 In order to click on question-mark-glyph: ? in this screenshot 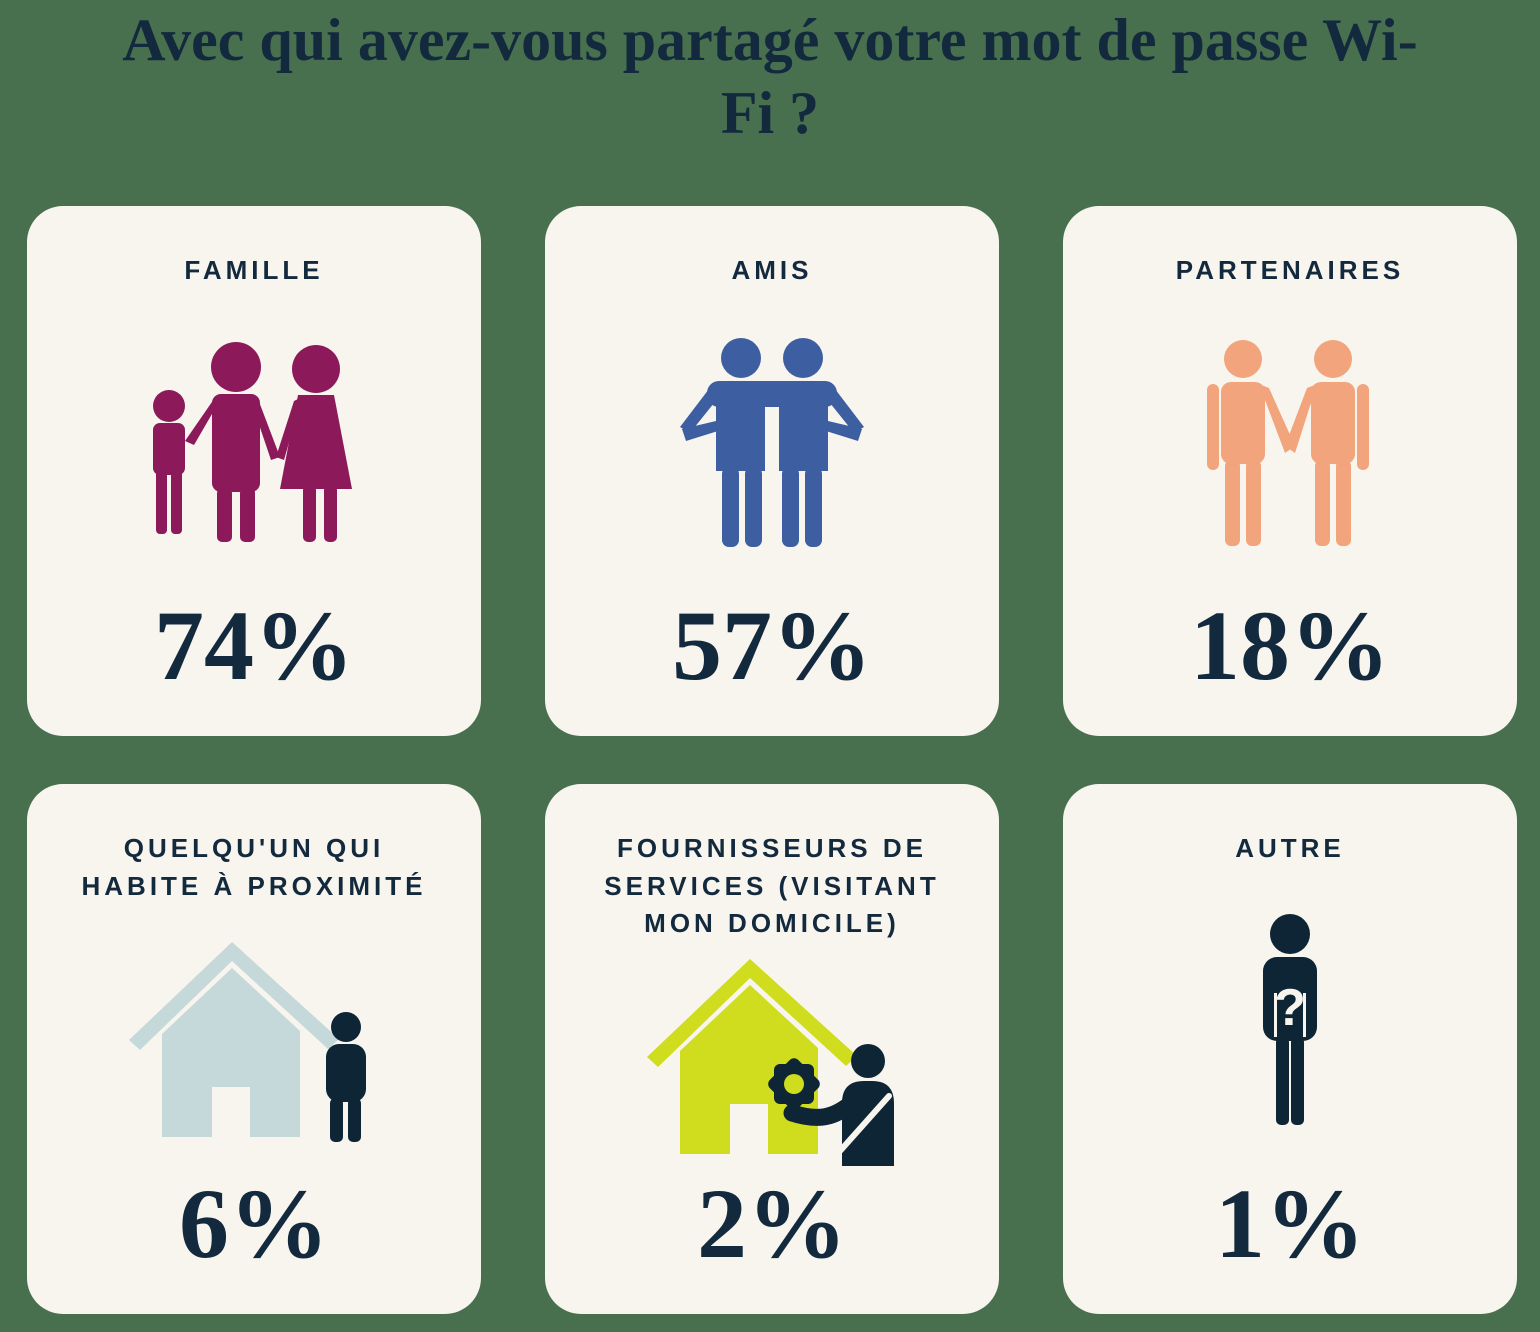, I will do `click(1290, 1008)`.